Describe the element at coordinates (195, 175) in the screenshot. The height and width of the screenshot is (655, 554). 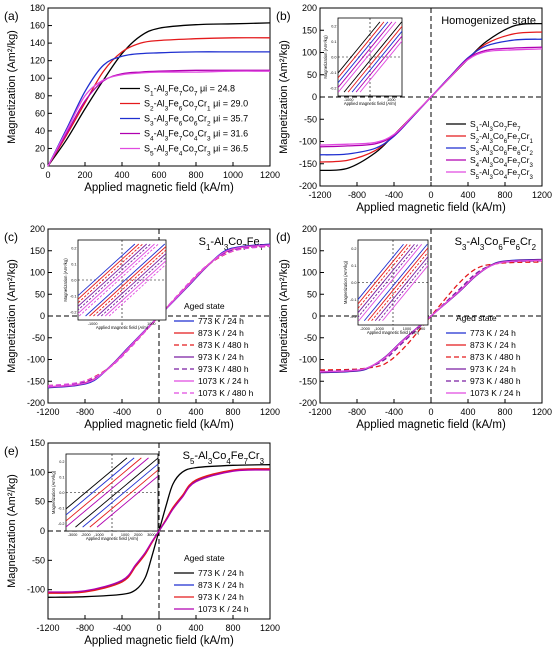
I see `x-tick-label: 800` at that location.